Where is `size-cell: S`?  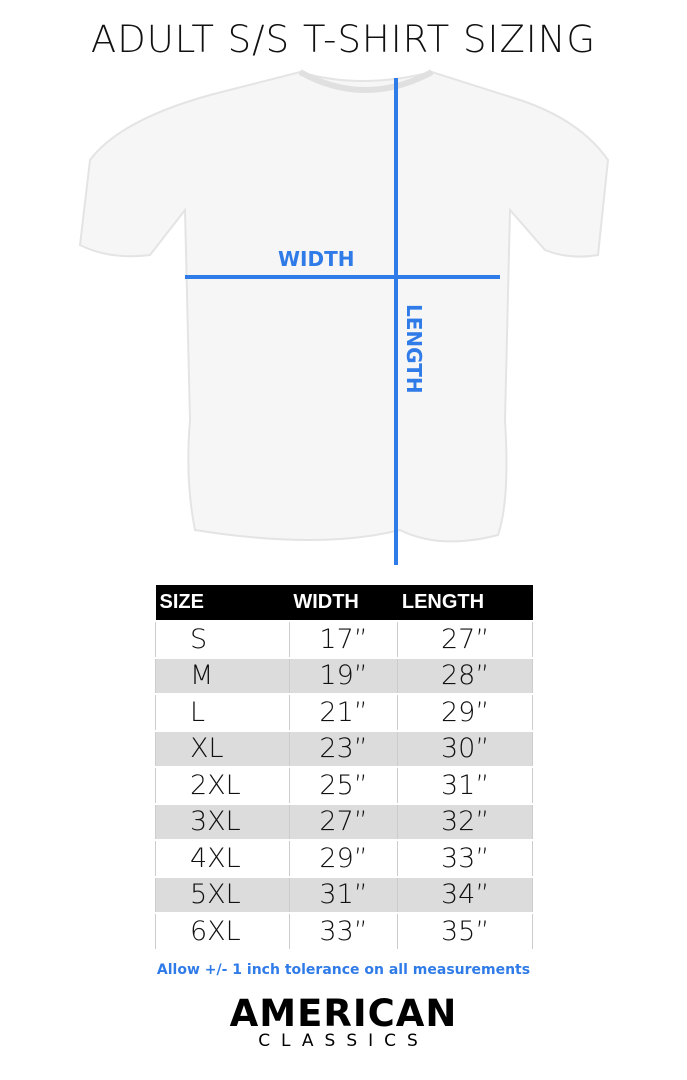 size-cell: S is located at coordinates (222, 639).